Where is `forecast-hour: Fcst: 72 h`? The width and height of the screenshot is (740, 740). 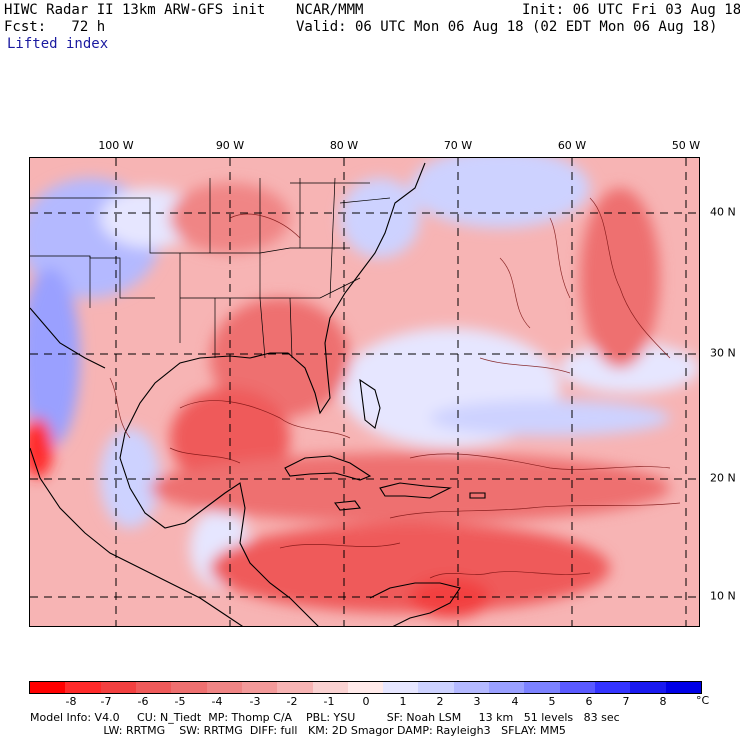 forecast-hour: Fcst: 72 h is located at coordinates (55, 27).